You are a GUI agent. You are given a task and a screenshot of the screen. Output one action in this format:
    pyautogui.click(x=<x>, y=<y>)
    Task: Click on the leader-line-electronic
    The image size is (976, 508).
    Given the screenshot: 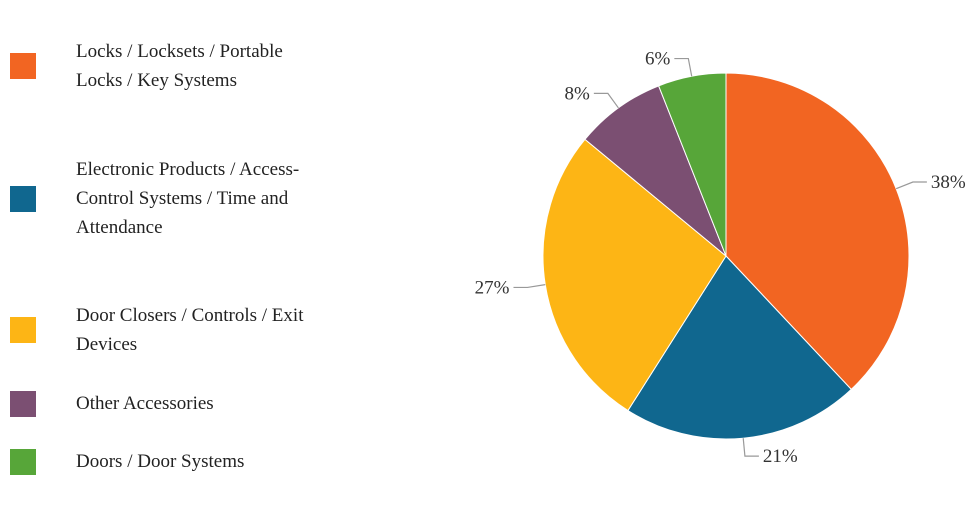 What is the action you would take?
    pyautogui.click(x=750, y=447)
    